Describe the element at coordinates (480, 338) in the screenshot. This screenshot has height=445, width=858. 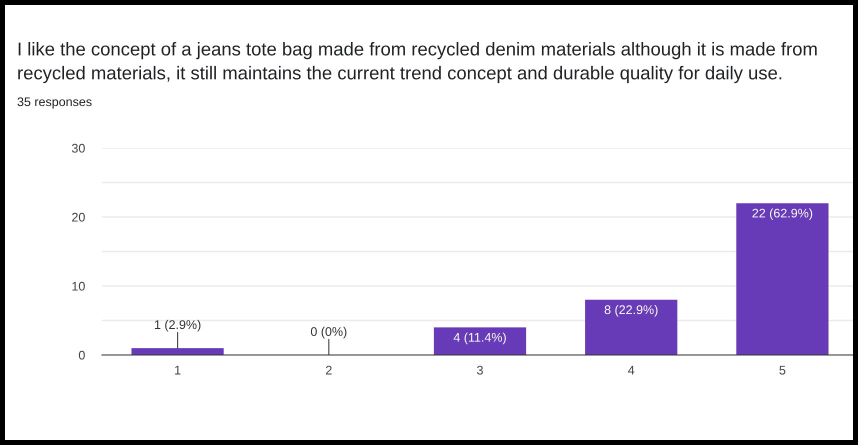
I see `data-label: 4 (11.4%)` at that location.